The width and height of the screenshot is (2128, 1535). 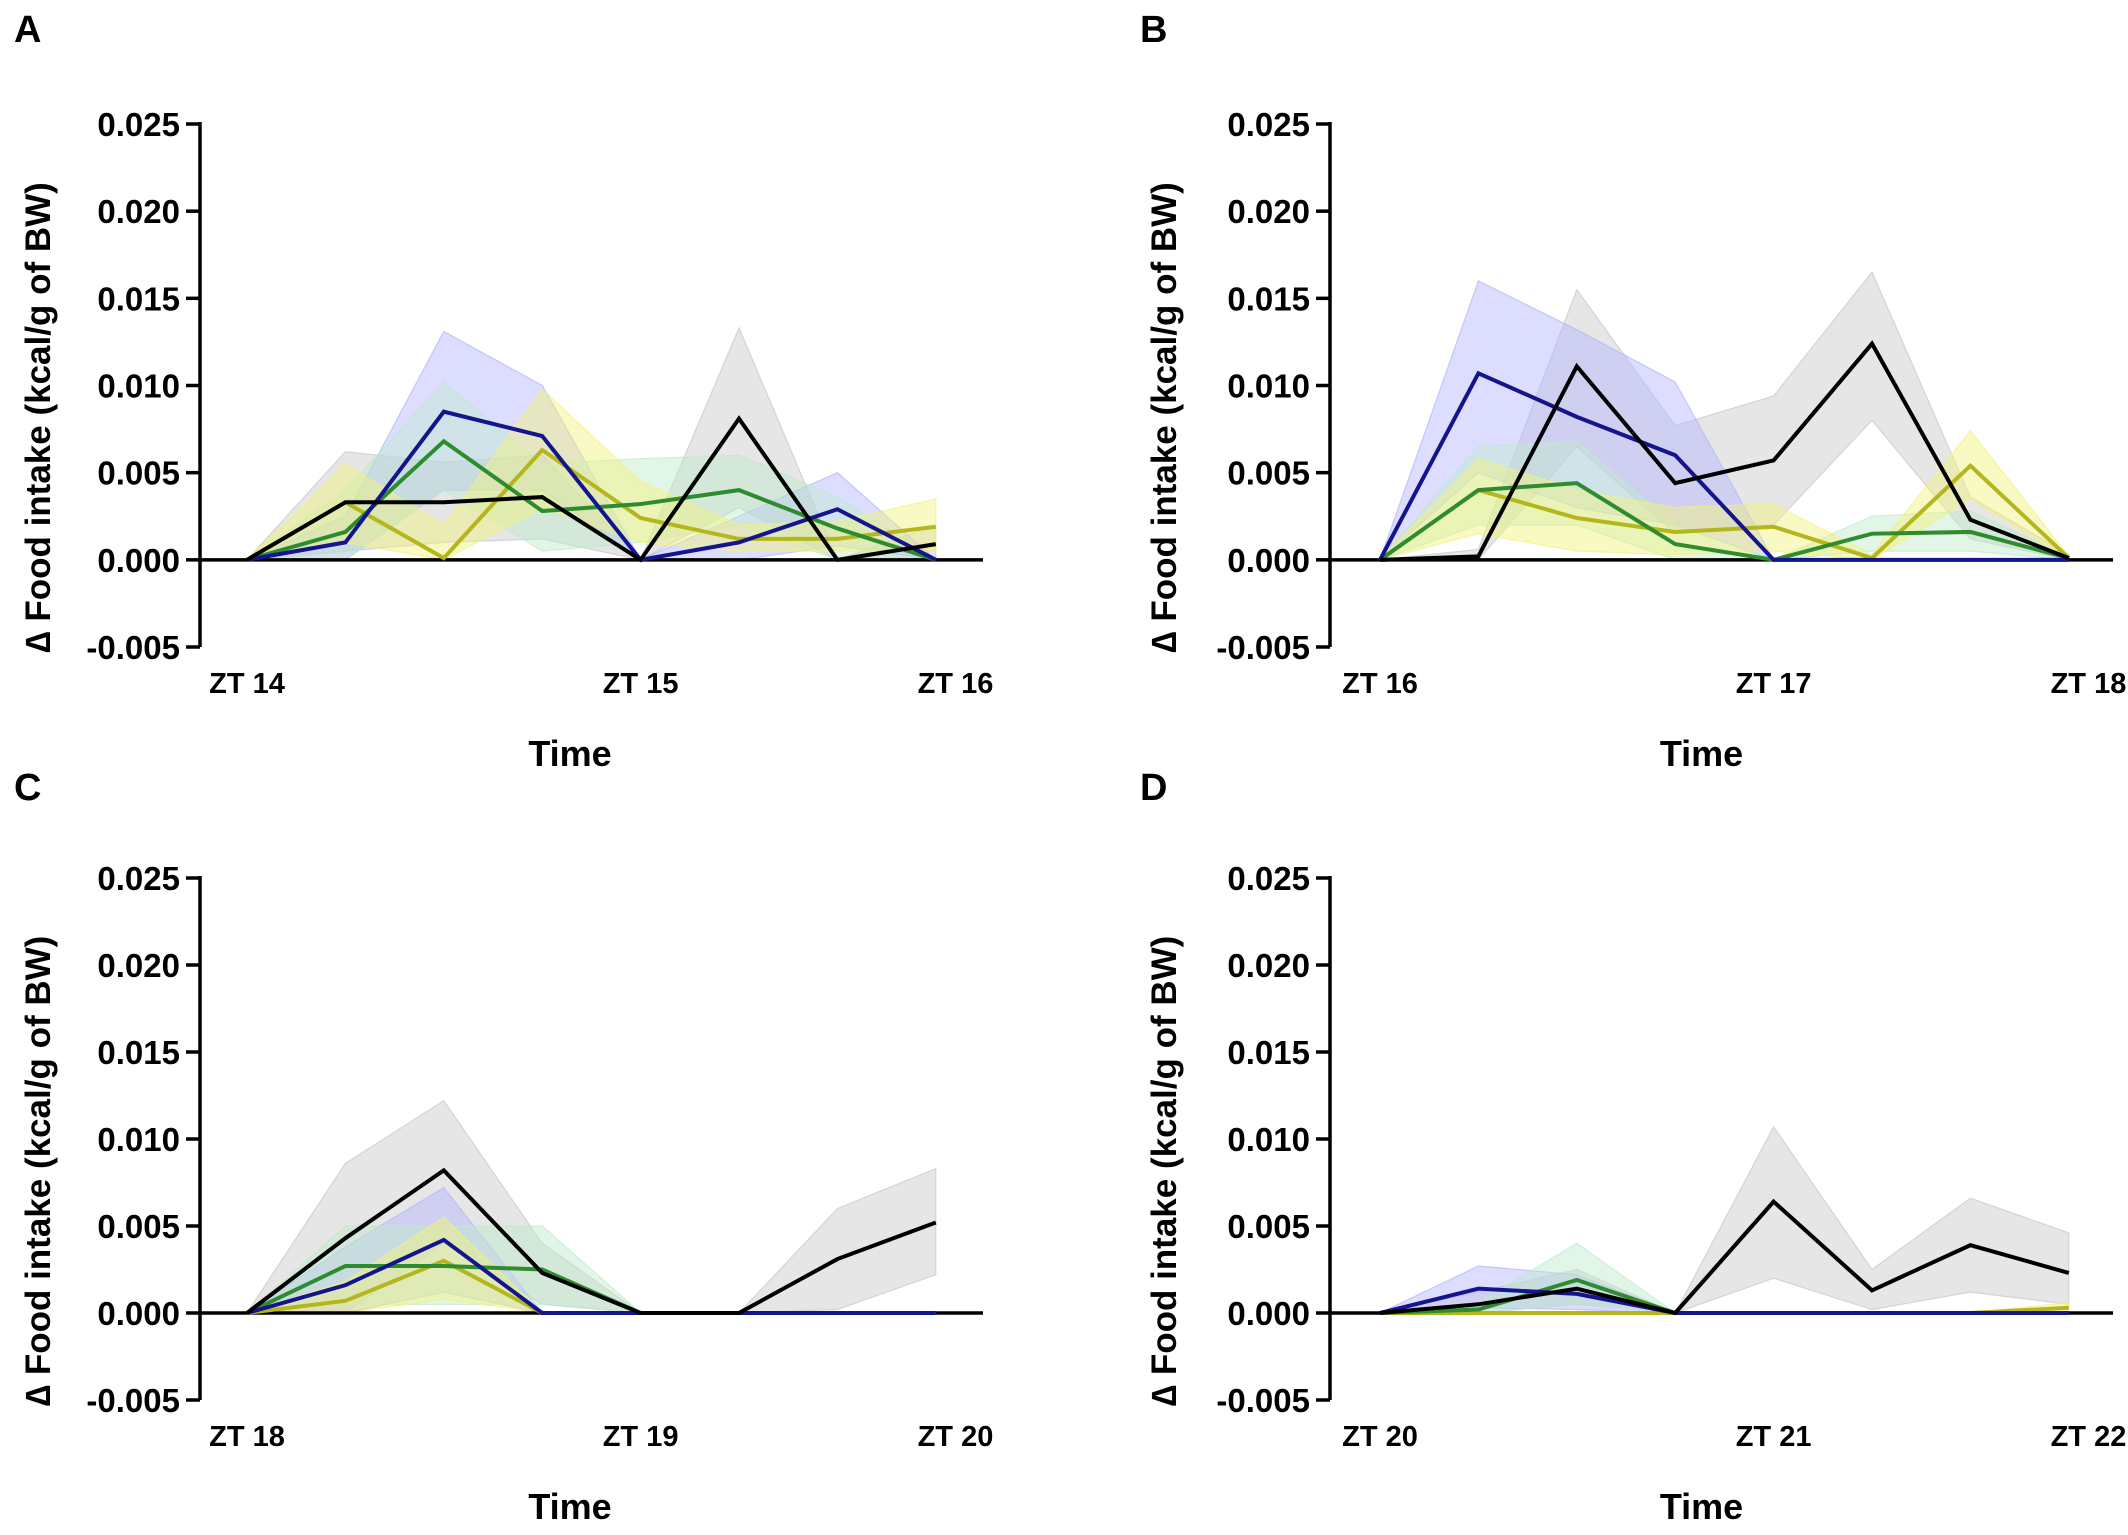 I want to click on x-tick-label: ZT 21, so click(x=1774, y=1437).